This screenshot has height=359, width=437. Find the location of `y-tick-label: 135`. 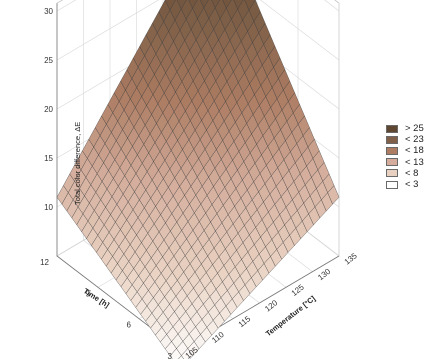

y-tick-label: 135 is located at coordinates (351, 259).